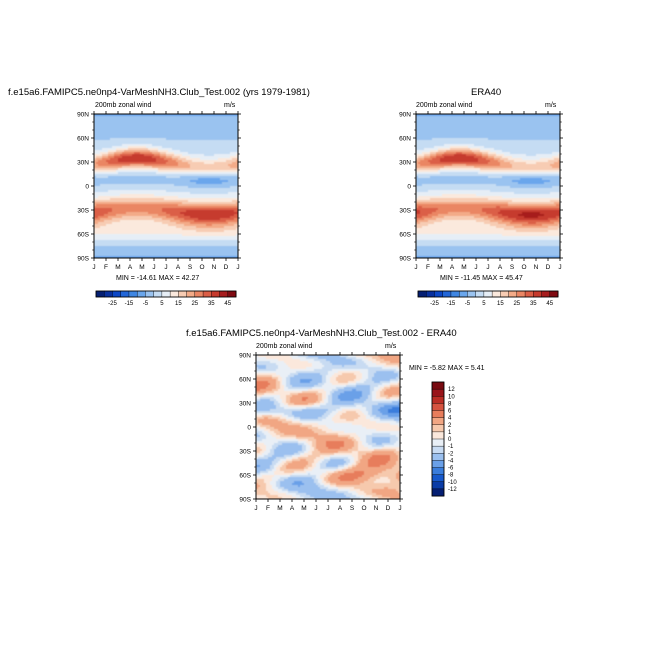  What do you see at coordinates (488, 186) in the screenshot?
I see `panel2-field` at bounding box center [488, 186].